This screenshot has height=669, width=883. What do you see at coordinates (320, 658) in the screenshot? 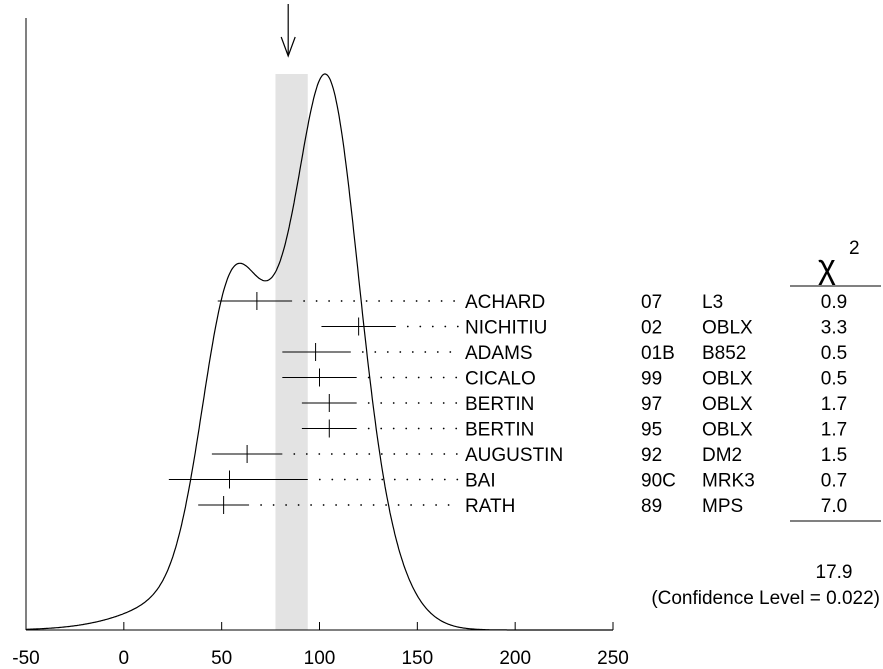
I see `x-tick-label: 100` at bounding box center [320, 658].